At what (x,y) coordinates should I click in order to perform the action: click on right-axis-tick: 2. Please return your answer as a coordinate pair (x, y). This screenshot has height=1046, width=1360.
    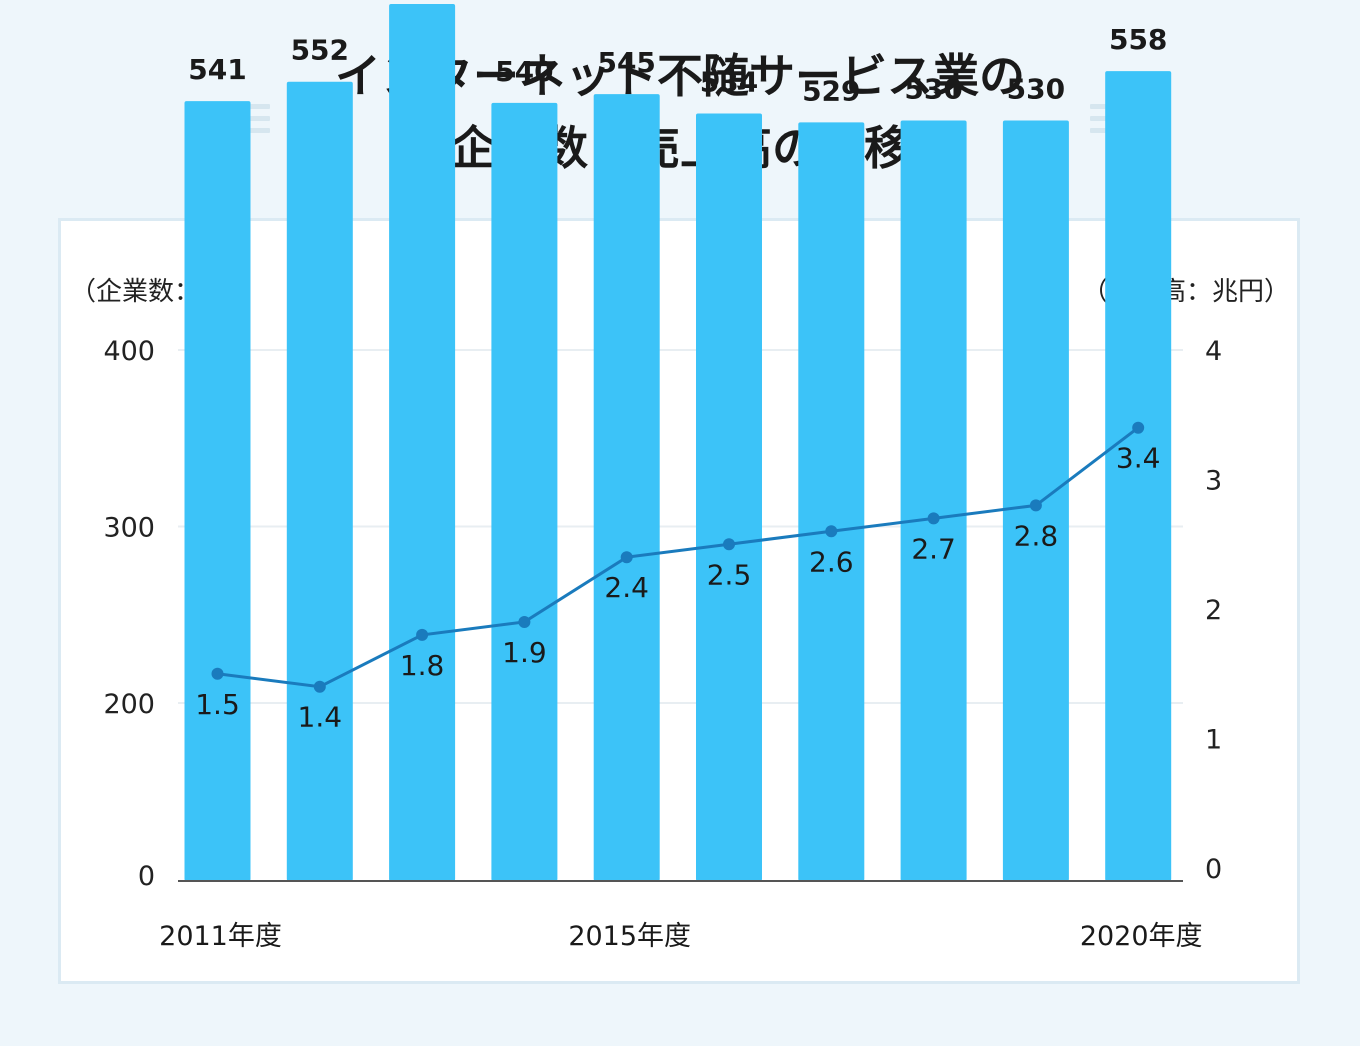
    Looking at the image, I should click on (1213, 610).